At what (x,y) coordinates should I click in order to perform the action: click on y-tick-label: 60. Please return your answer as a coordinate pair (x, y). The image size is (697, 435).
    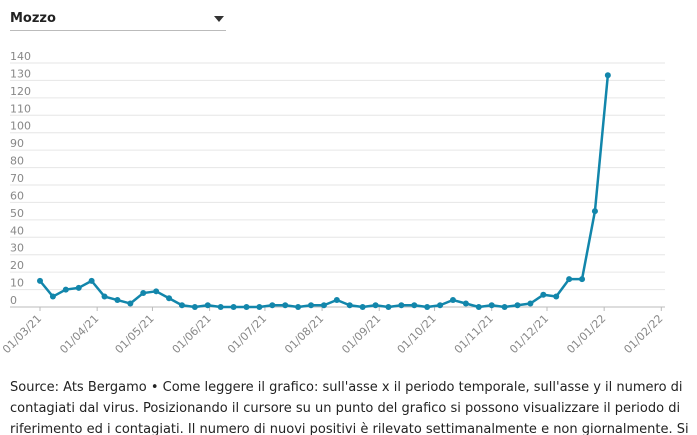
    Looking at the image, I should click on (17, 195).